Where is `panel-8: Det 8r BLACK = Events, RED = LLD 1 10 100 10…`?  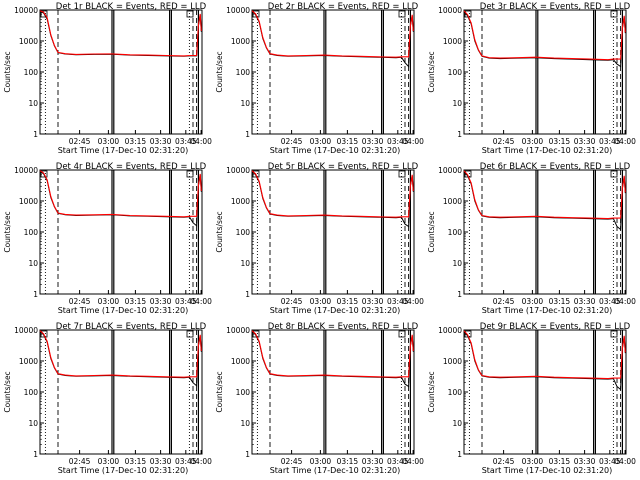 panel-8: Det 8r BLACK = Events, RED = LLD 1 10 100 10… is located at coordinates (319, 398).